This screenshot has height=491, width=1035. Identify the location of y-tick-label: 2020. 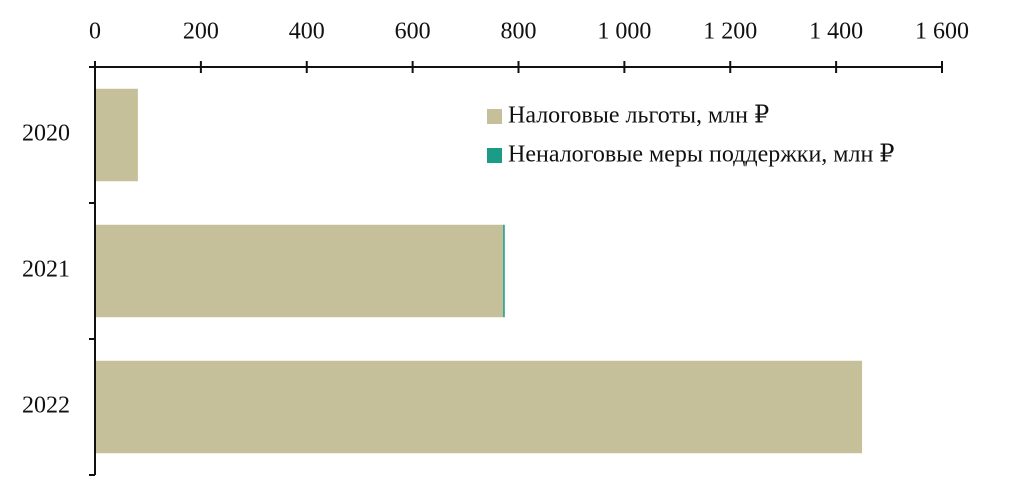
(46, 134).